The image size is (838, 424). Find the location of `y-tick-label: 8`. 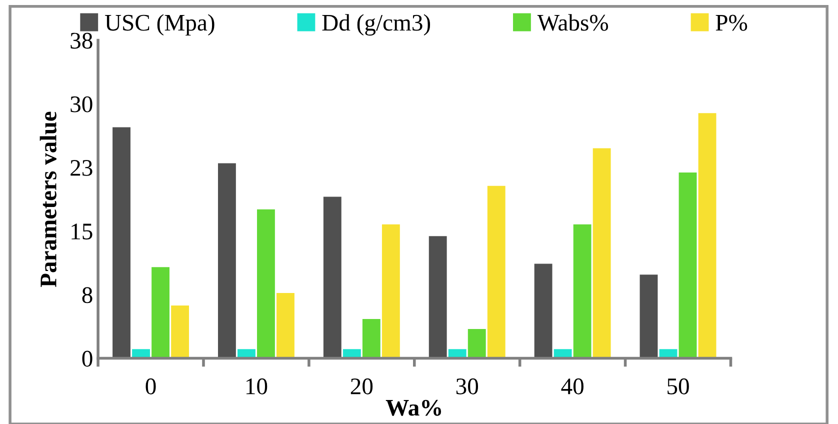

y-tick-label: 8 is located at coordinates (87, 295).